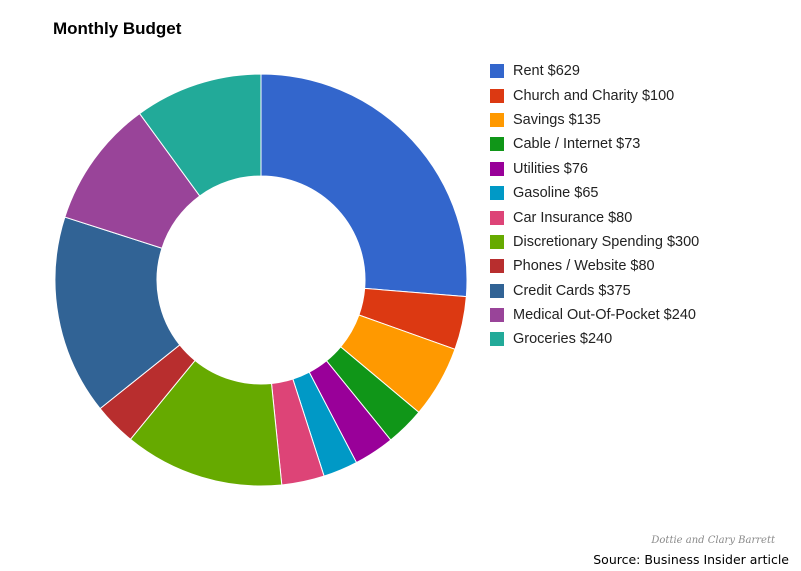 This screenshot has height=571, width=801. I want to click on chart-title: Monthly Budget, so click(117, 28).